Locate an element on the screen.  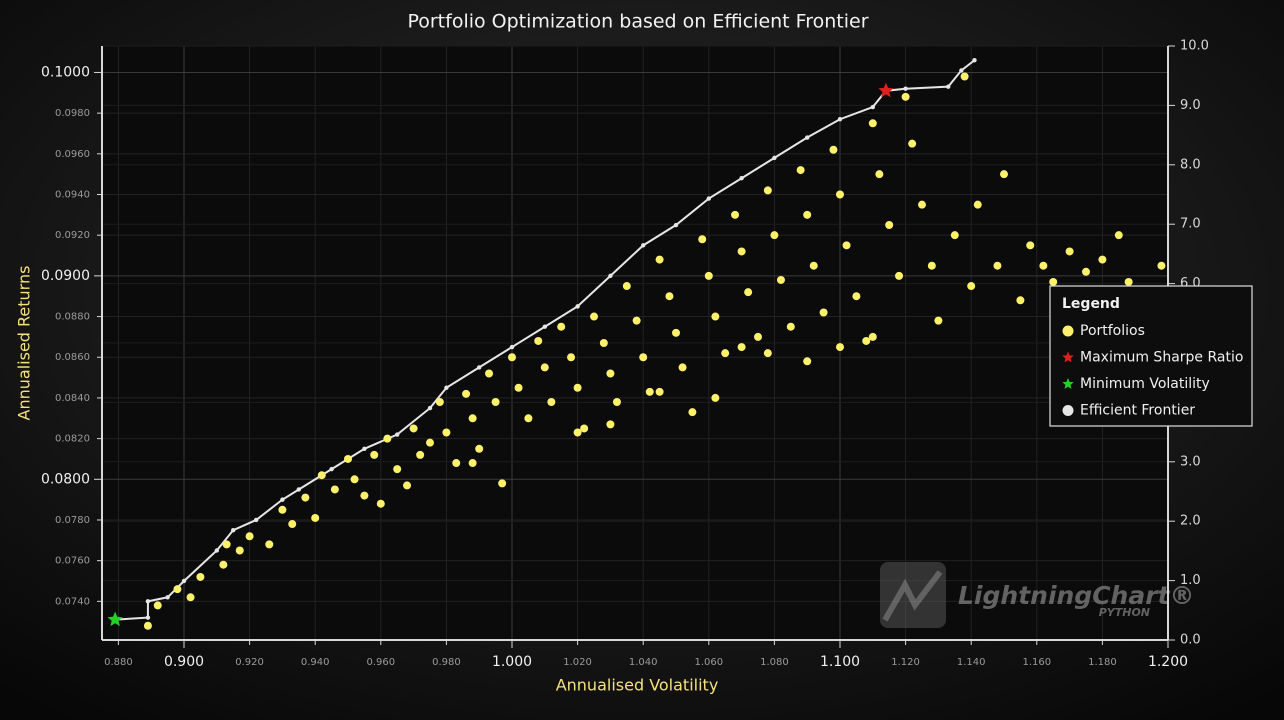
x-tick-label: 1.140 is located at coordinates (971, 662).